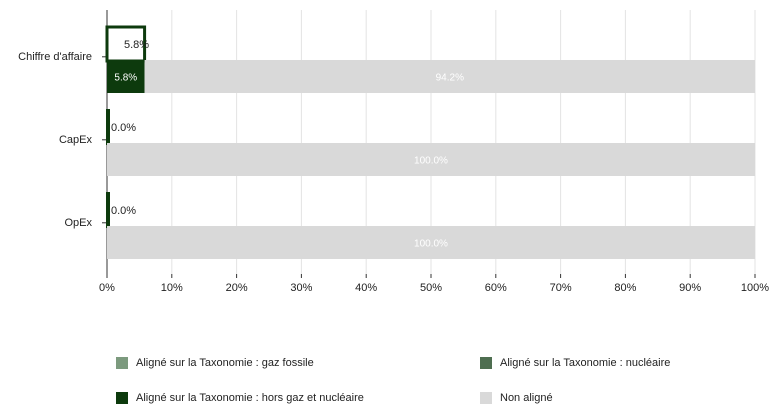  Describe the element at coordinates (561, 288) in the screenshot. I see `x-tick-label: 70%` at that location.